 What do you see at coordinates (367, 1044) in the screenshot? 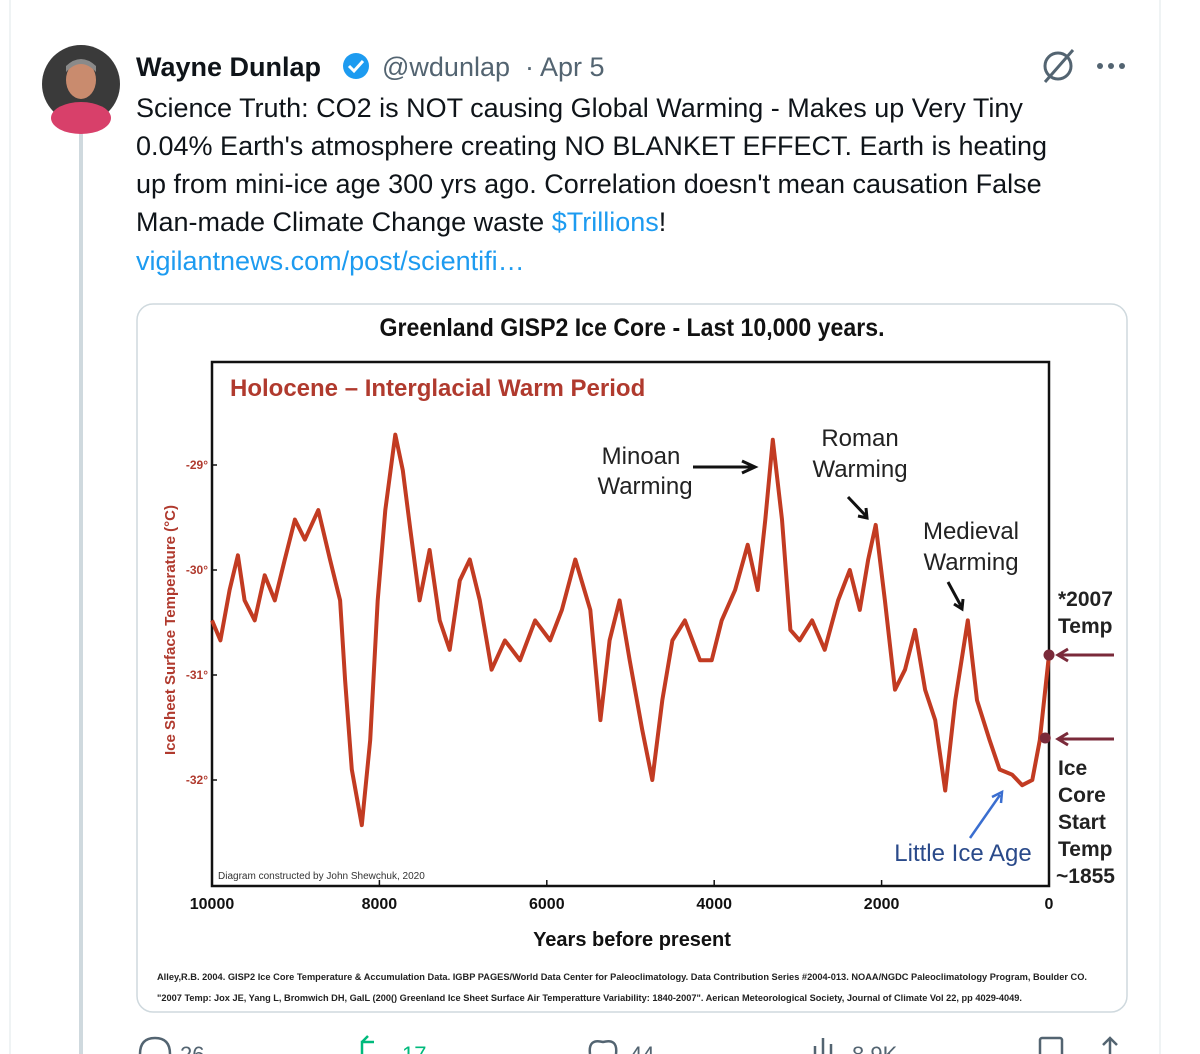
I see `repost-icon` at bounding box center [367, 1044].